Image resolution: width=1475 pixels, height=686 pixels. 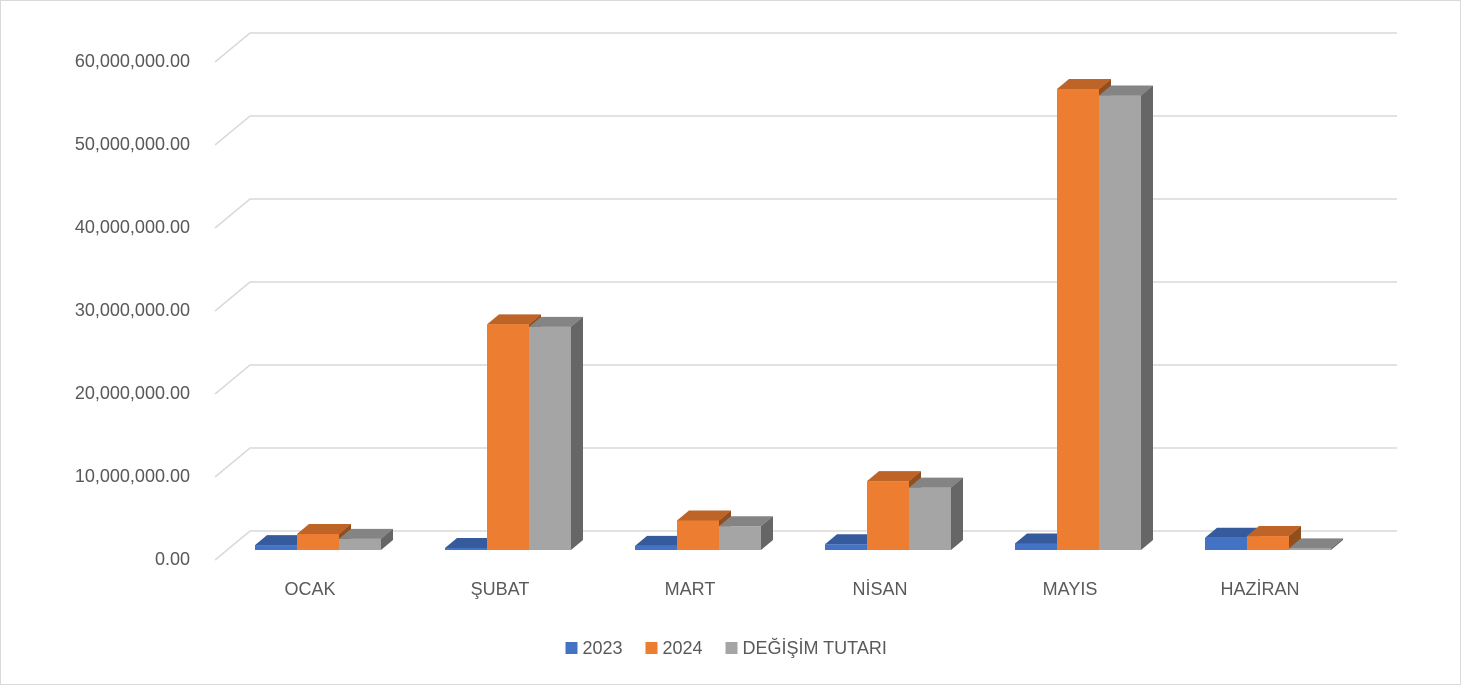 I want to click on y-tick-label: 60,000,000.00, so click(x=132, y=61).